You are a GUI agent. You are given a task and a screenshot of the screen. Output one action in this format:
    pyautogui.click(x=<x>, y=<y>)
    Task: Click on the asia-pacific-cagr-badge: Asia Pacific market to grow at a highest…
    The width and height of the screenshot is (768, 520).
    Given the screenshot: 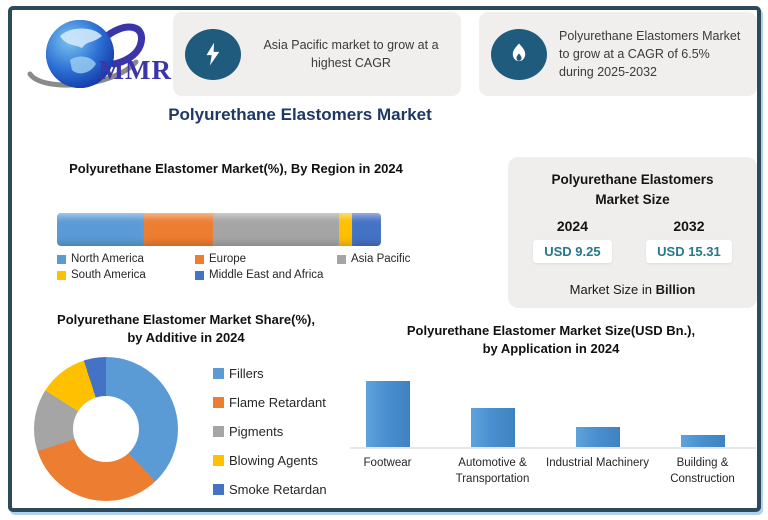 What is the action you would take?
    pyautogui.click(x=317, y=54)
    